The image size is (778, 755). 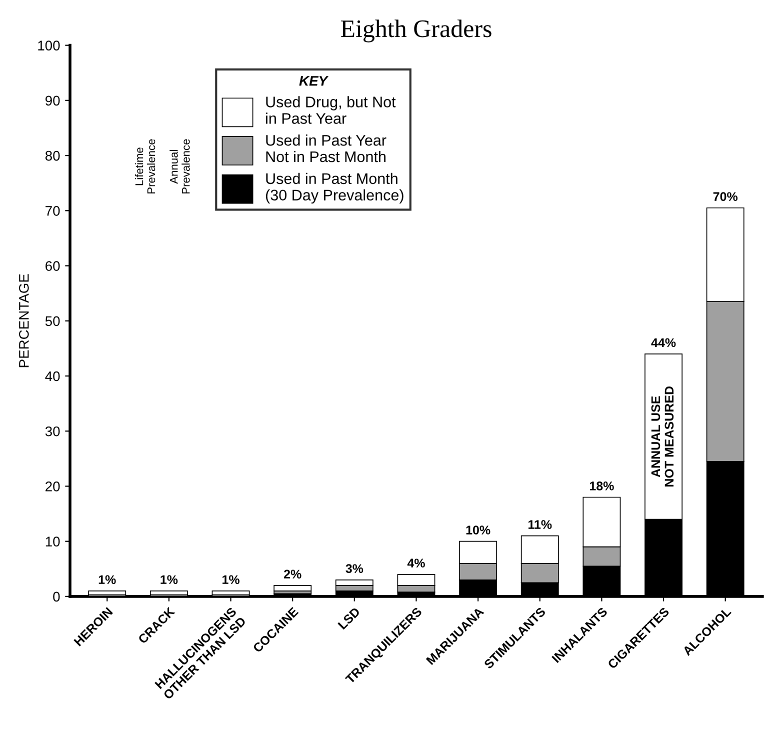 What do you see at coordinates (355, 569) in the screenshot?
I see `total-label: 3%` at bounding box center [355, 569].